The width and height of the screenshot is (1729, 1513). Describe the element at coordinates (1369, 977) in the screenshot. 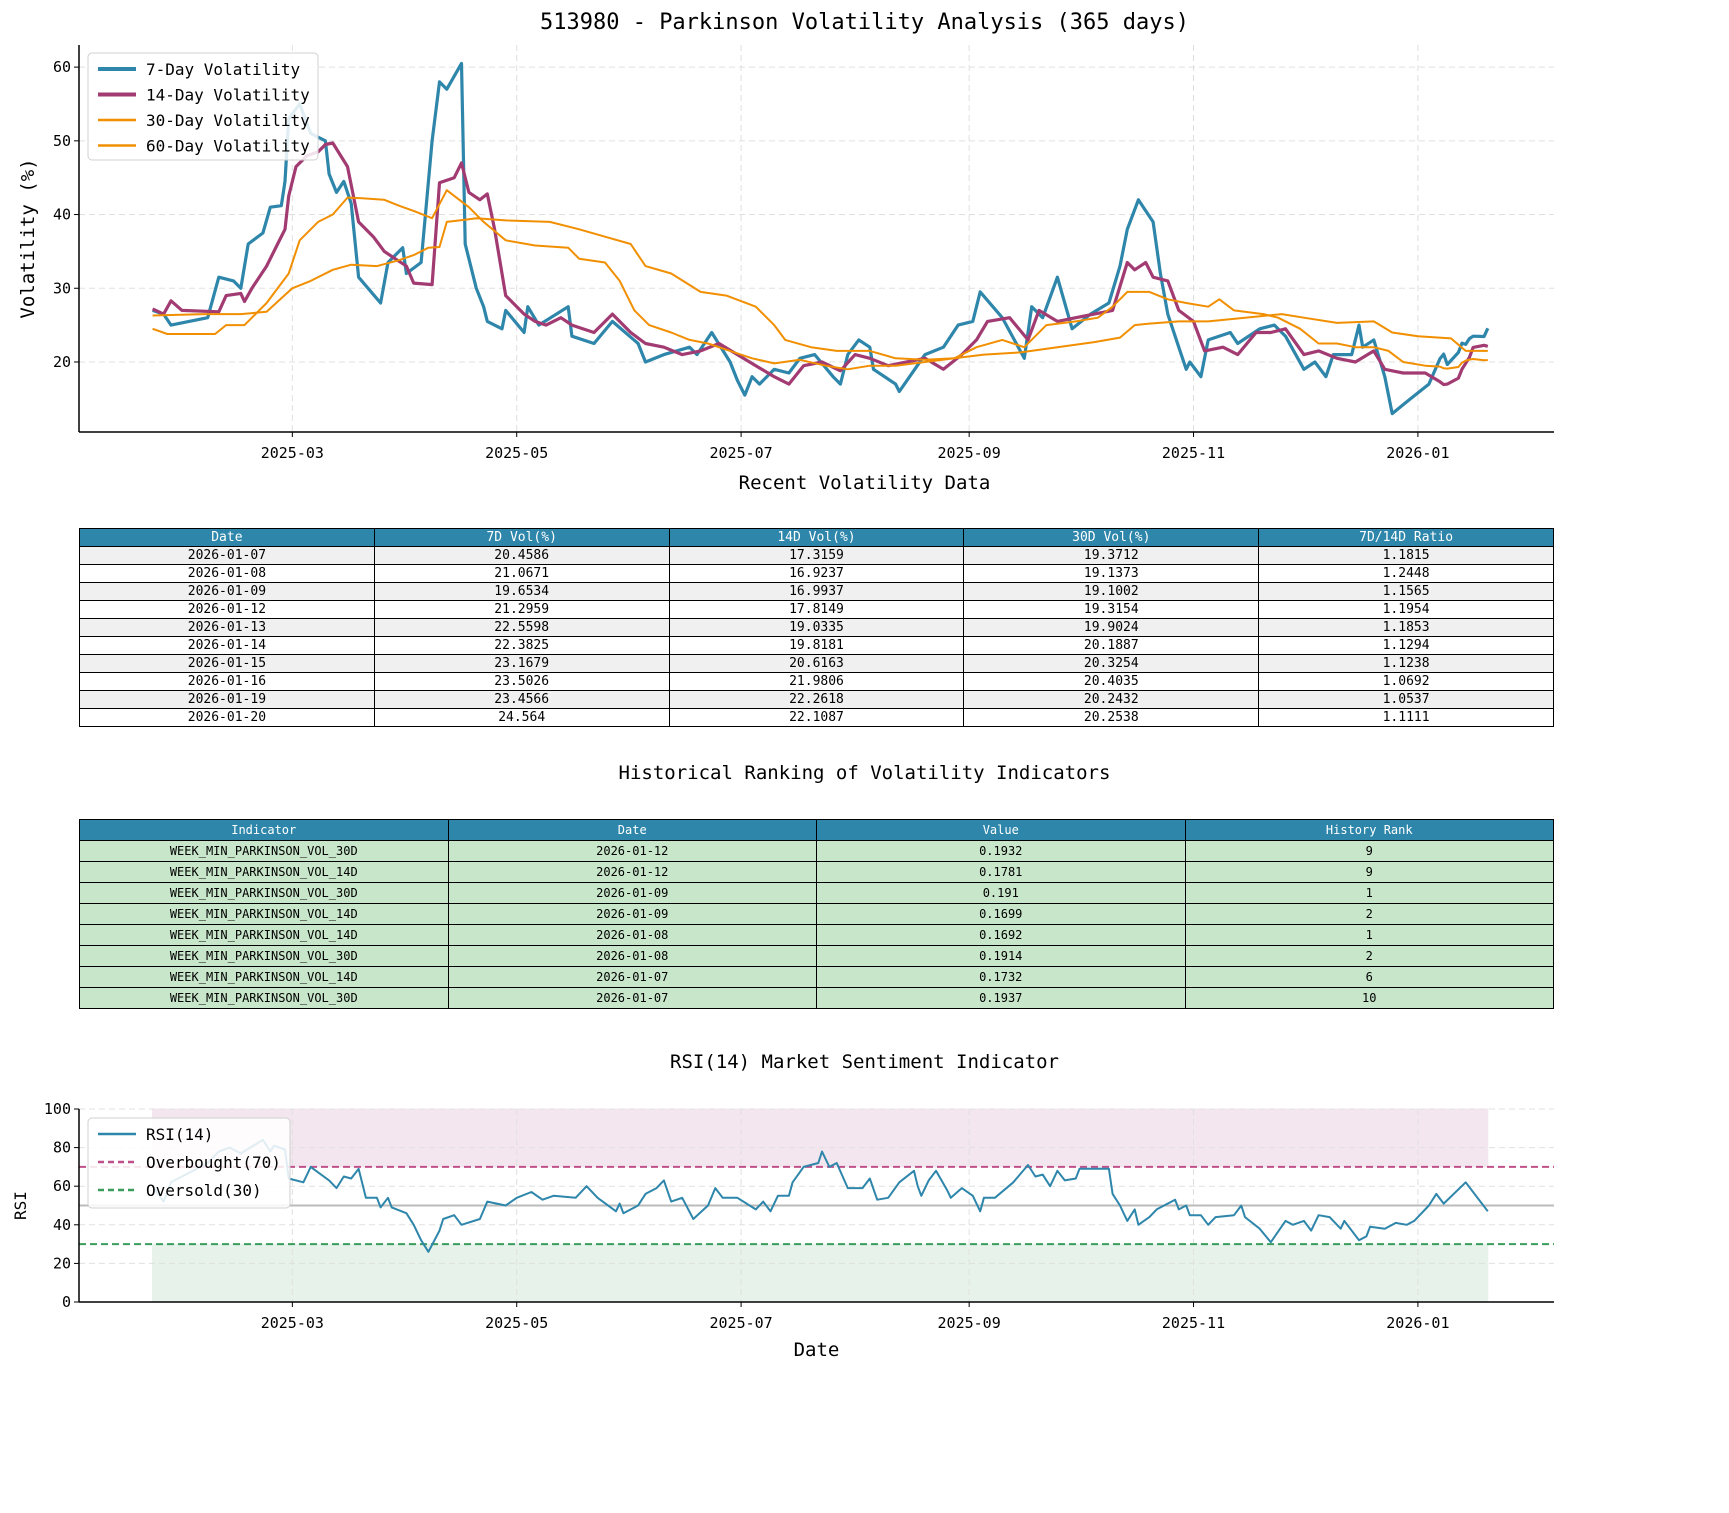

I see `table-cell: 6` at that location.